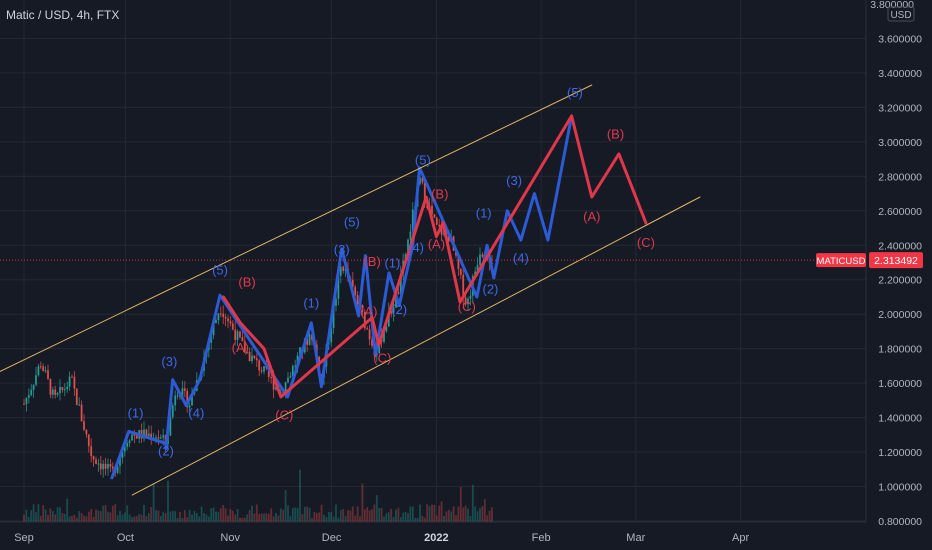 The height and width of the screenshot is (550, 932). Describe the element at coordinates (900, 108) in the screenshot. I see `price-tick-label: 3.200000` at that location.